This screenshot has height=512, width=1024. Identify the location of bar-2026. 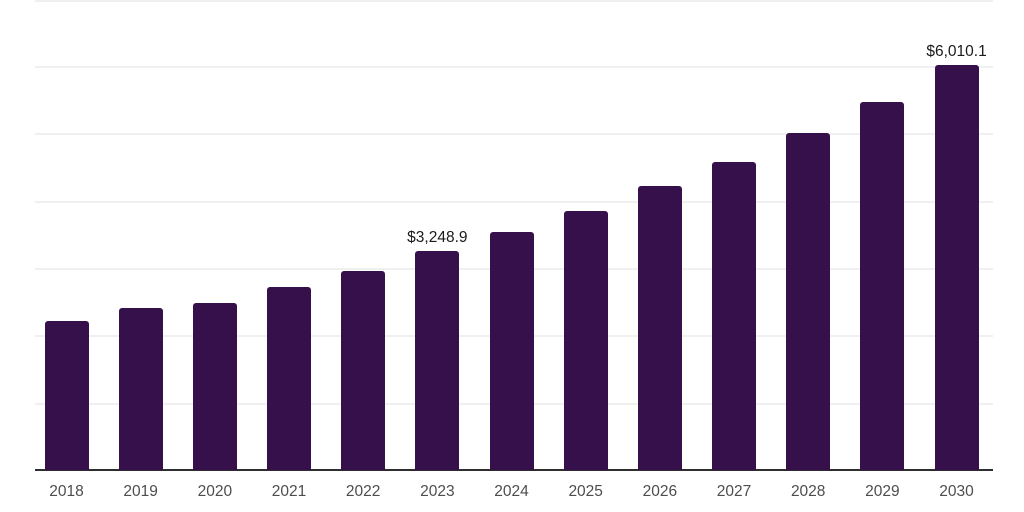
(659, 327).